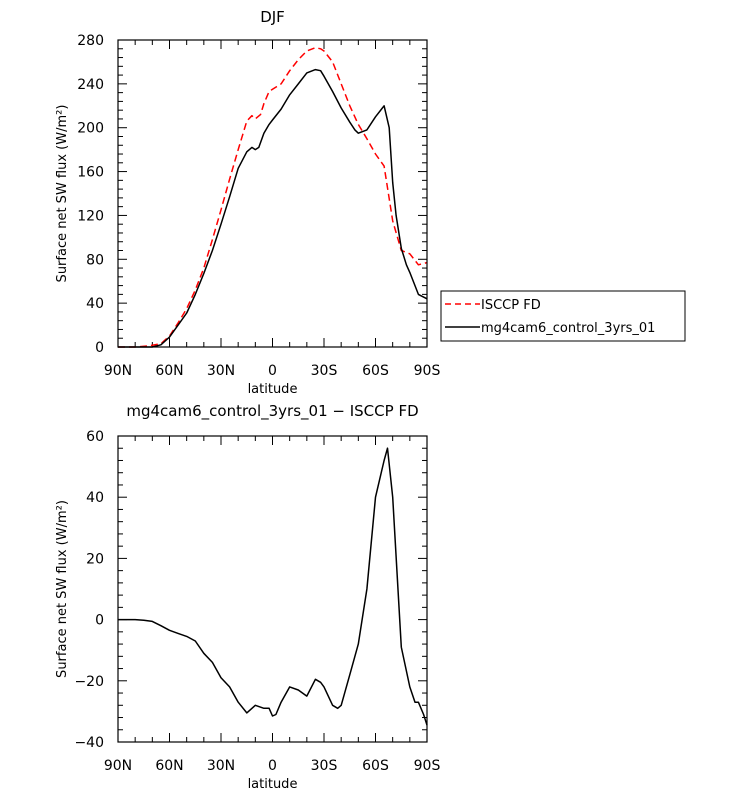 Image resolution: width=732 pixels, height=800 pixels. I want to click on y-tick-label: −20, so click(89, 682).